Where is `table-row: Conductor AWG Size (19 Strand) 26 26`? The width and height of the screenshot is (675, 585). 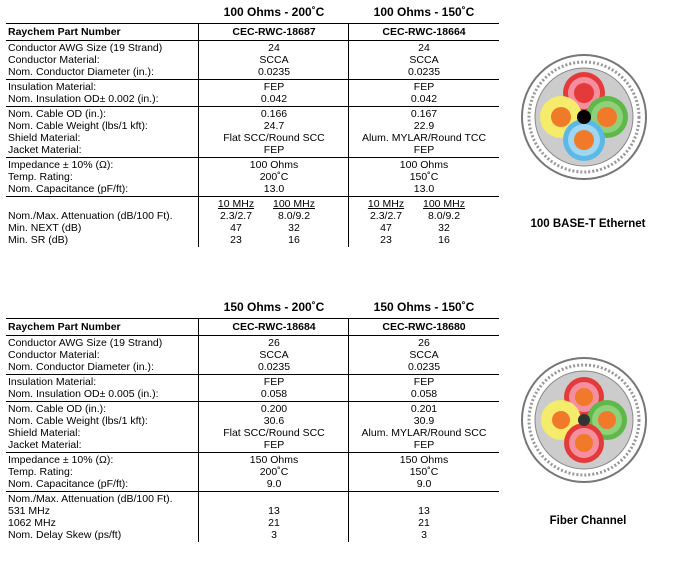 table-row: Conductor AWG Size (19 Strand) 26 26 is located at coordinates (252, 343).